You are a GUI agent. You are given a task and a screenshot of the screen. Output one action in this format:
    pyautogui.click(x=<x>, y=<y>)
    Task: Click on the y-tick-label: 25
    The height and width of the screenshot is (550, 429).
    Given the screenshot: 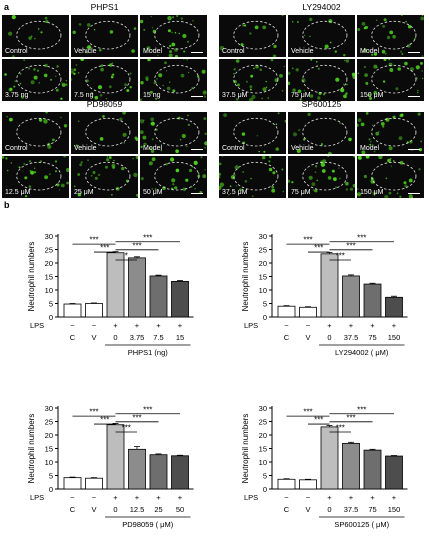 What is the action you would take?
    pyautogui.click(x=49, y=250)
    